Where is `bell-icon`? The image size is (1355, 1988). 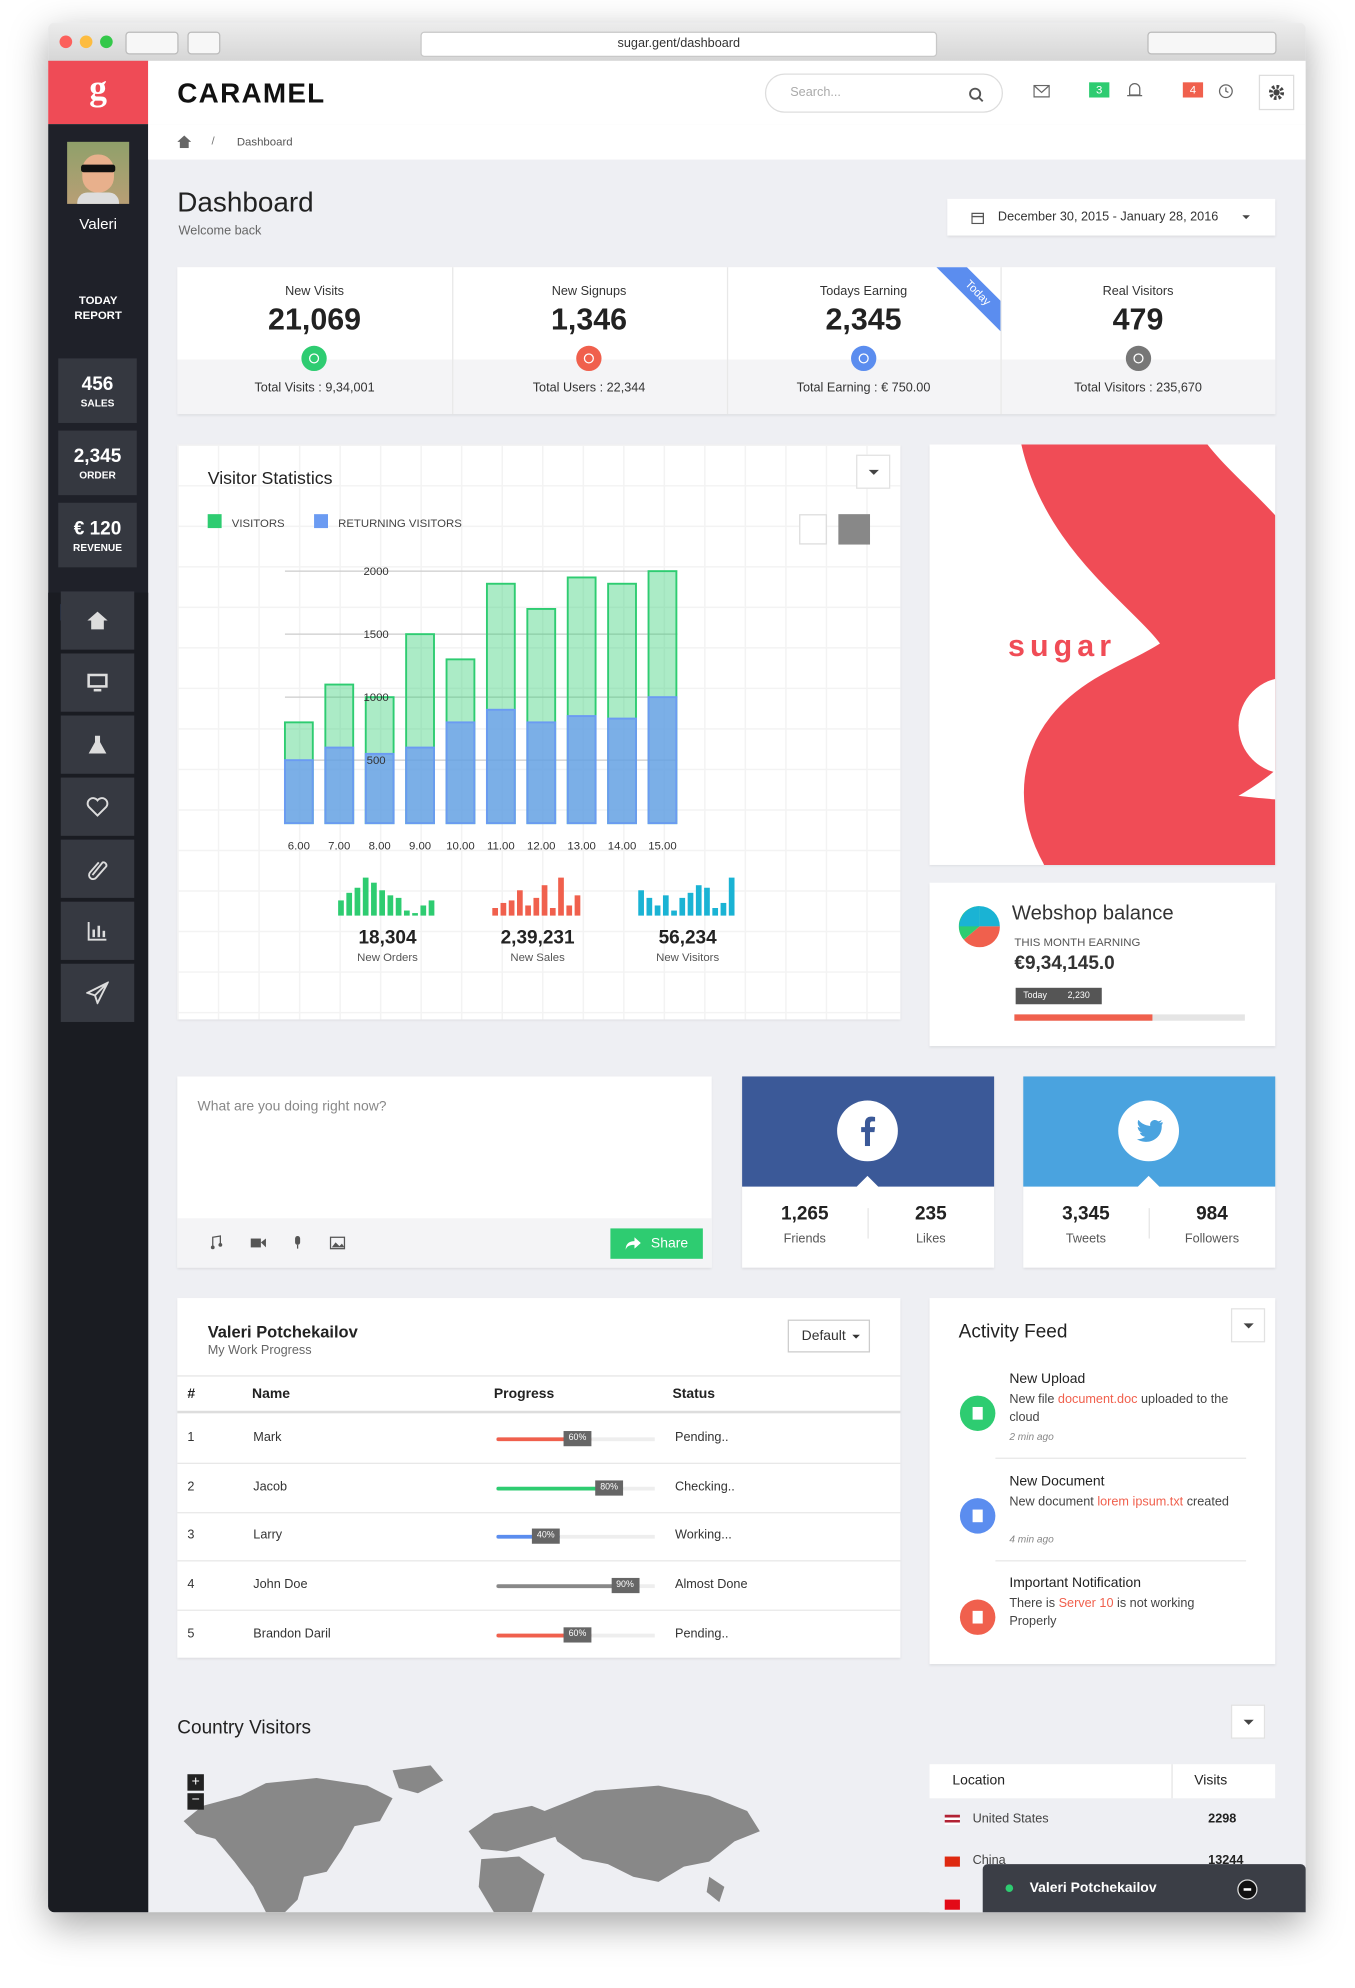
bell-icon is located at coordinates (1135, 90).